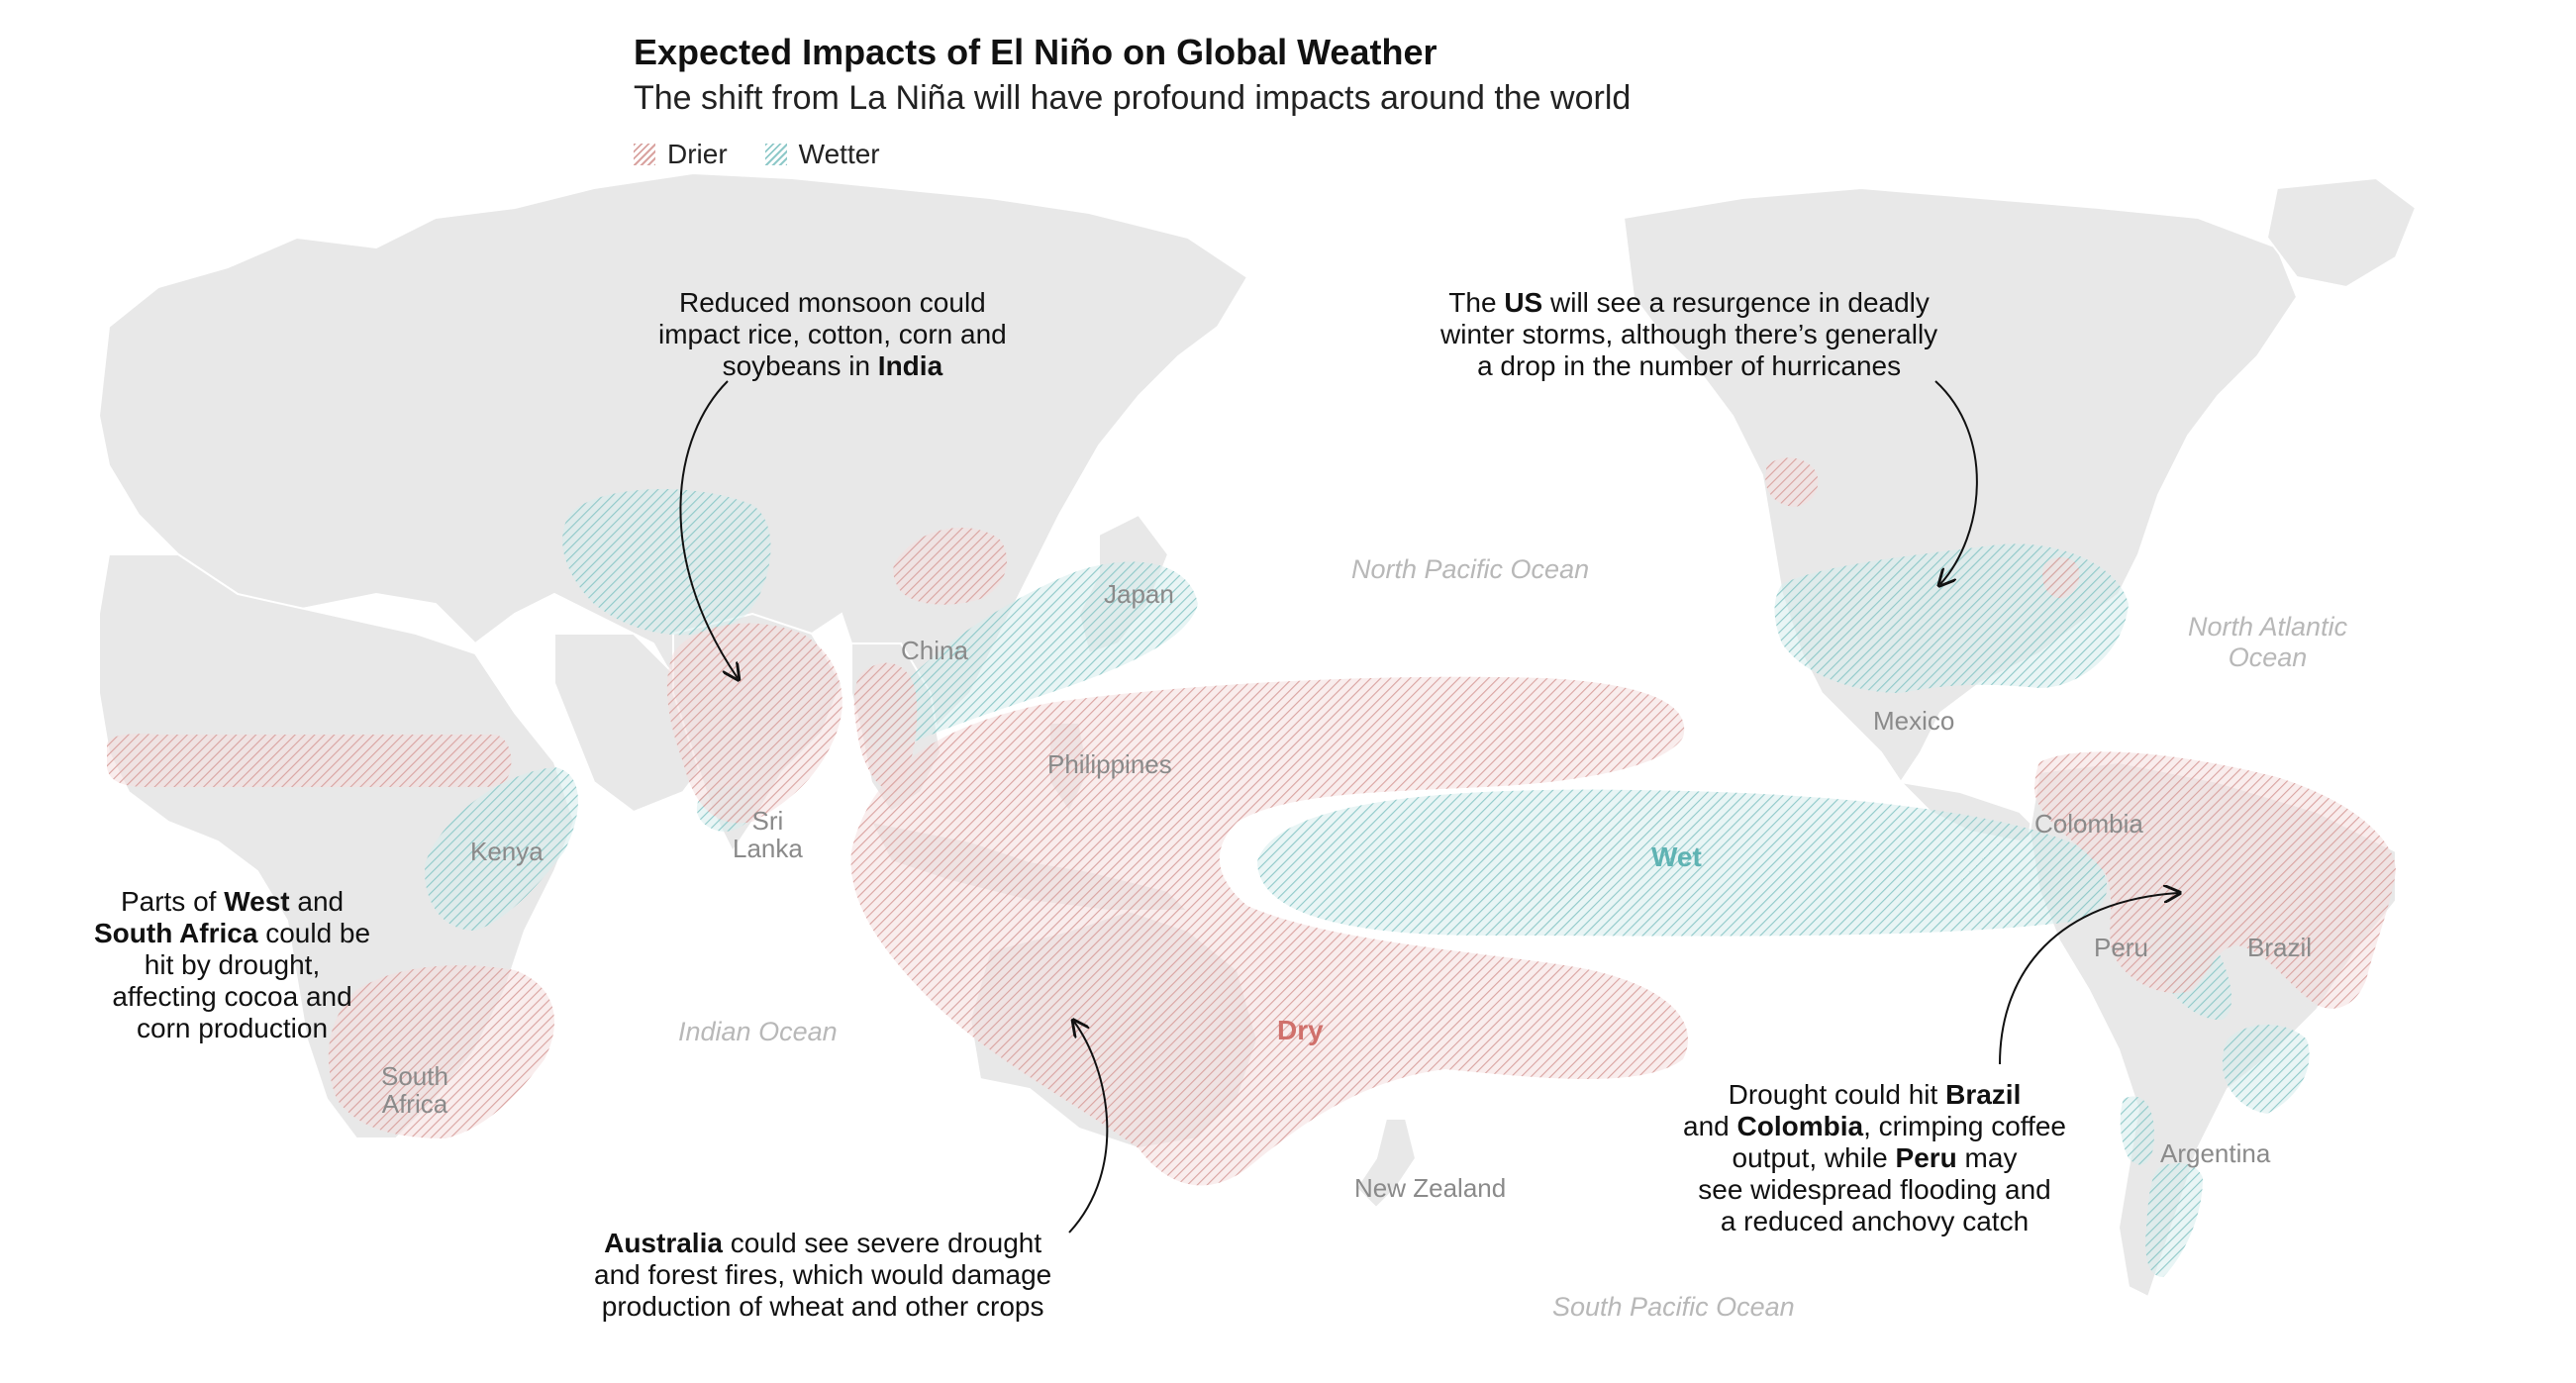 This screenshot has height=1383, width=2576. I want to click on annotation-india-country: India, so click(910, 365).